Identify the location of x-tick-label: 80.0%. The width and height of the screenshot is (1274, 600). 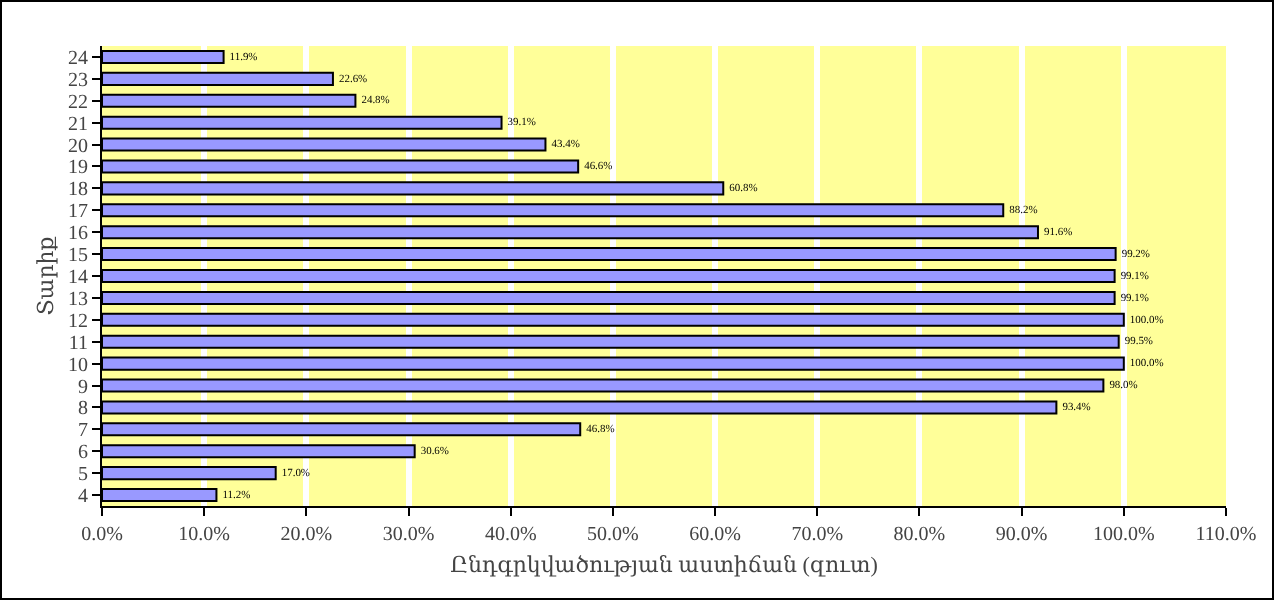
(919, 535).